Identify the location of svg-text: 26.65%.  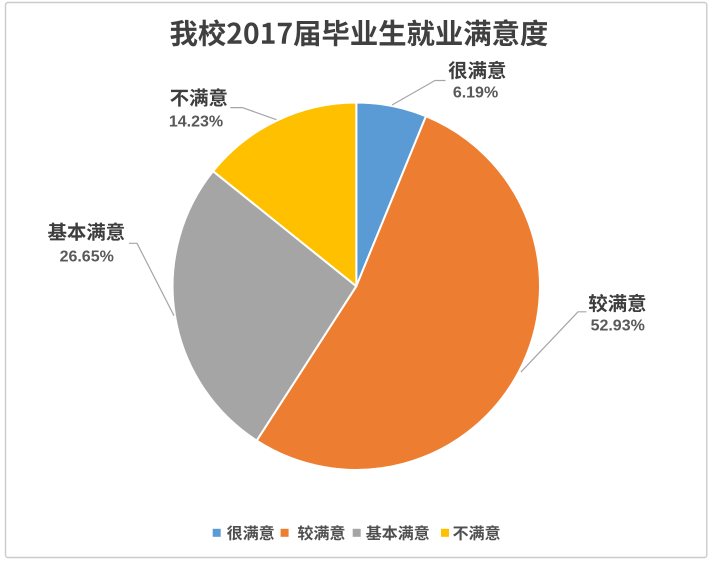
(87, 256).